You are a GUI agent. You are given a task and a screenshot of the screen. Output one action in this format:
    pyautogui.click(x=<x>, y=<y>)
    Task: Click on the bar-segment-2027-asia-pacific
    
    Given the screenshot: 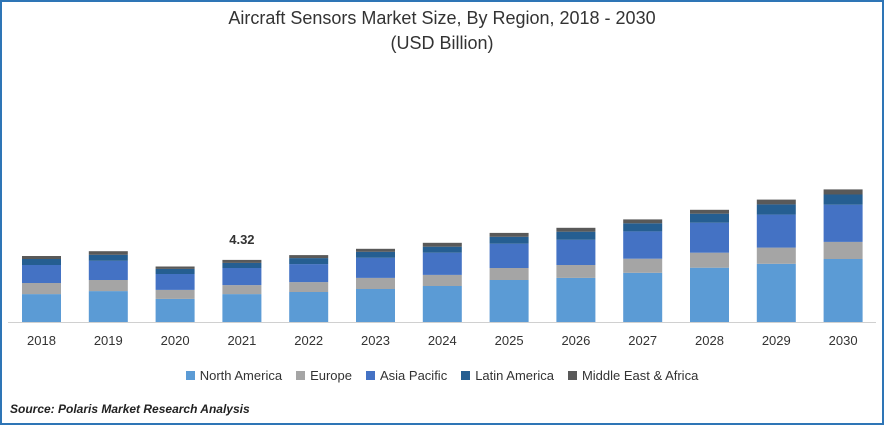 What is the action you would take?
    pyautogui.click(x=643, y=245)
    